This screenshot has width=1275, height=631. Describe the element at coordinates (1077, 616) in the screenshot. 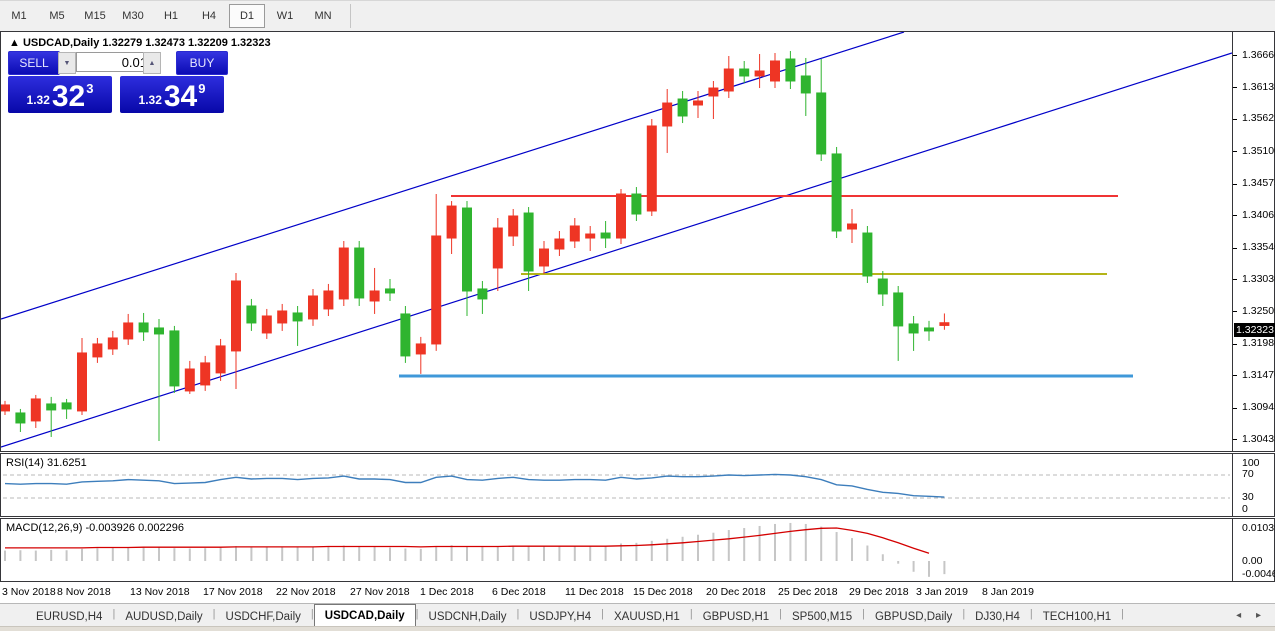

I see `chart-tab-tech100: TECH100,H1` at that location.